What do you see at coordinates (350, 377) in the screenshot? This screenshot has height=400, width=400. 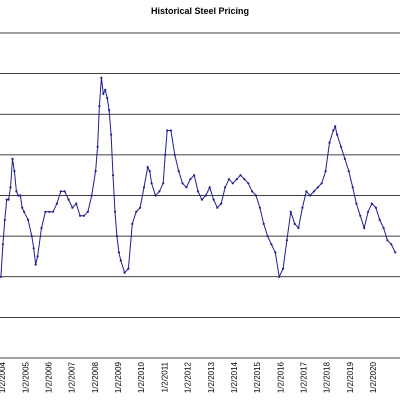 I see `x-tick-label: 1/2/2019` at bounding box center [350, 377].